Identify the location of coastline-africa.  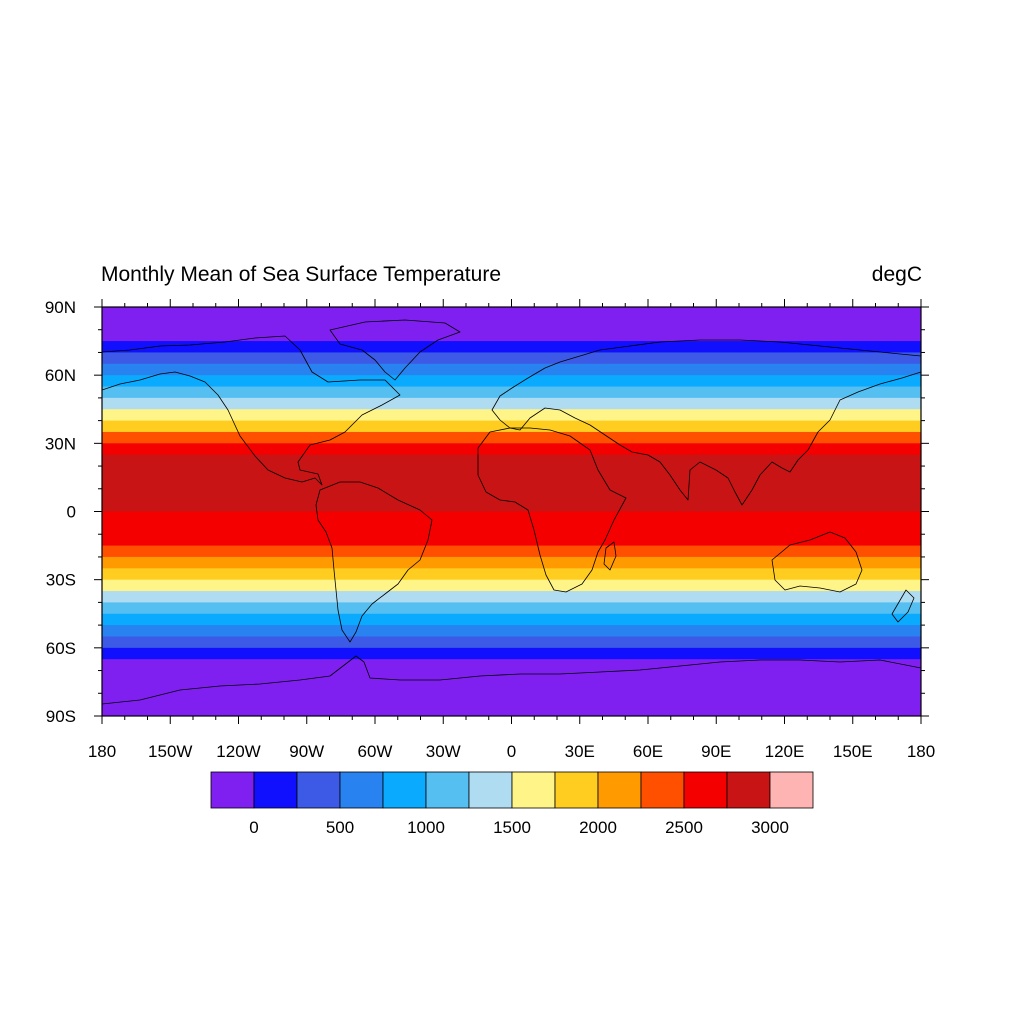
(552, 510).